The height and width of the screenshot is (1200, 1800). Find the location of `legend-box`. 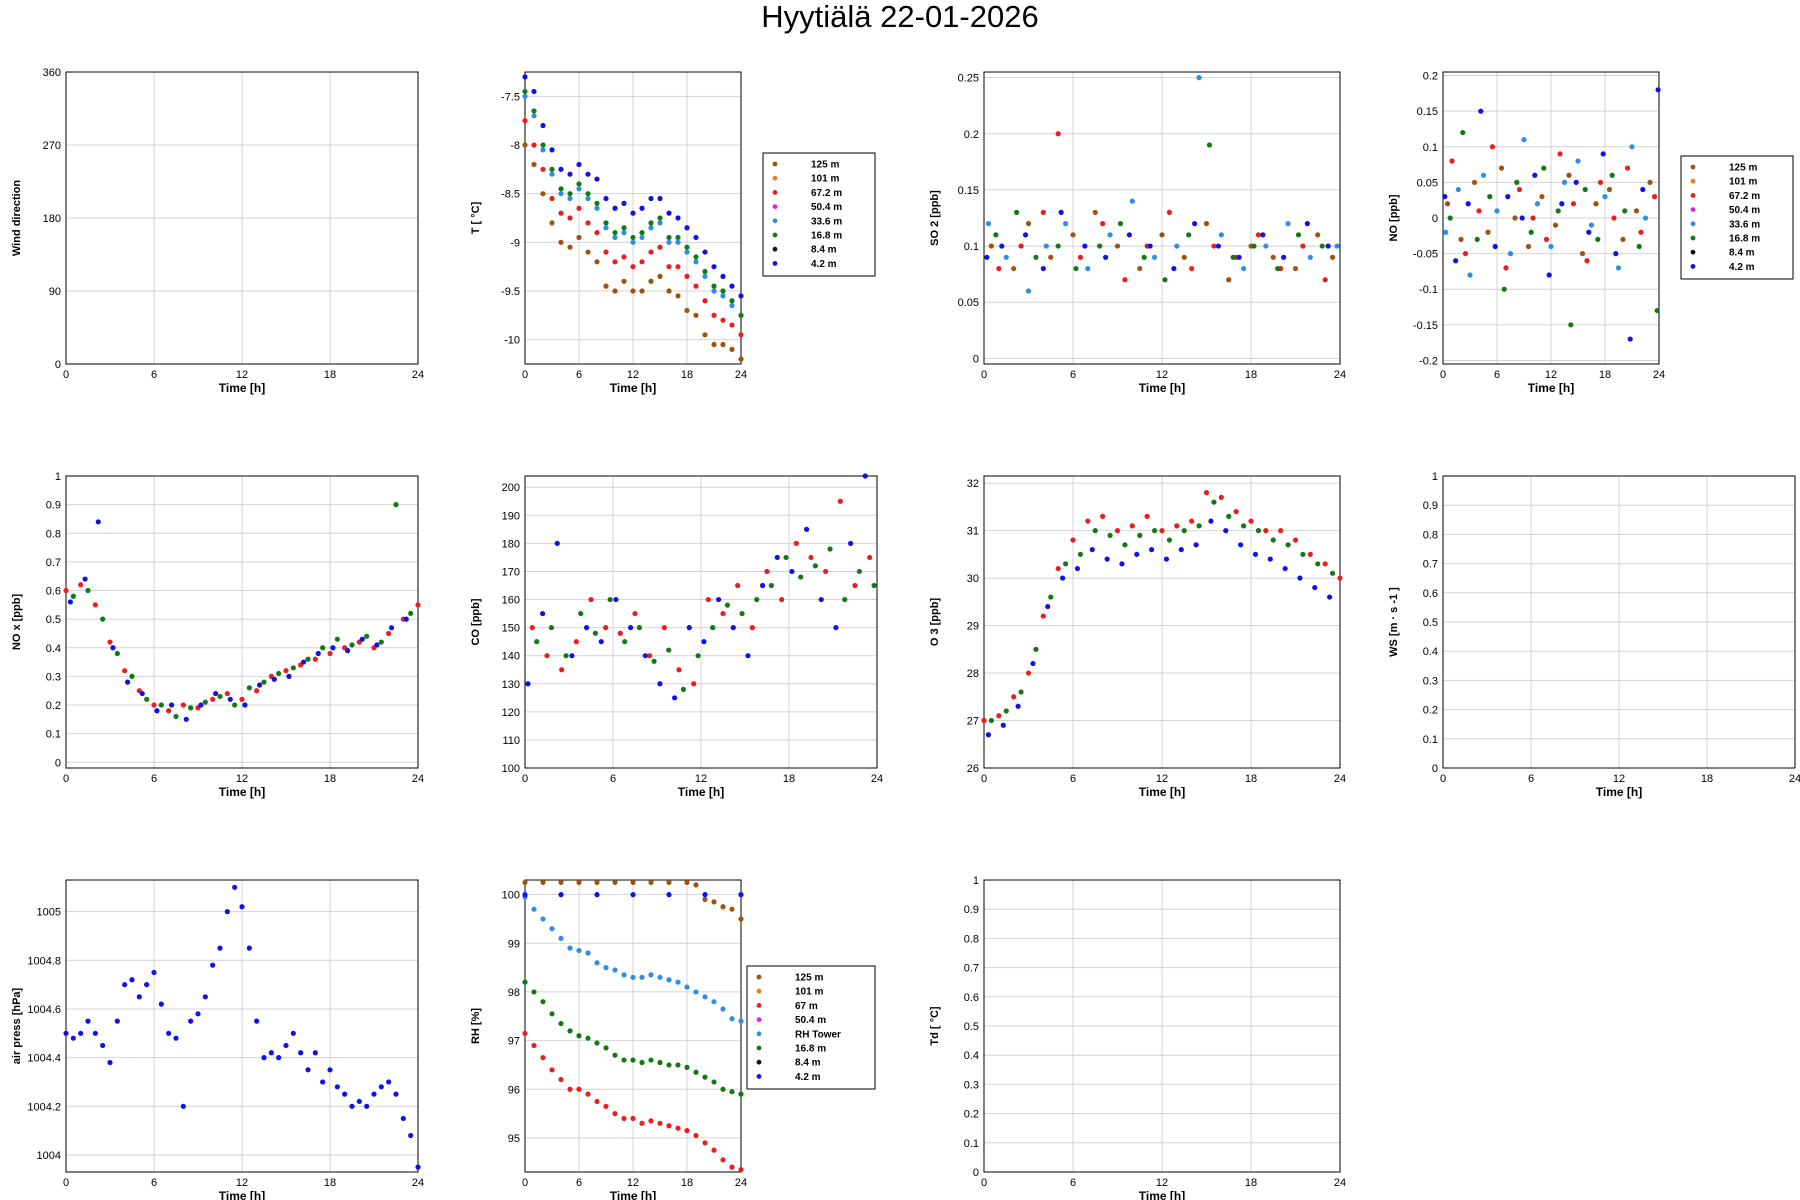

legend-box is located at coordinates (819, 214).